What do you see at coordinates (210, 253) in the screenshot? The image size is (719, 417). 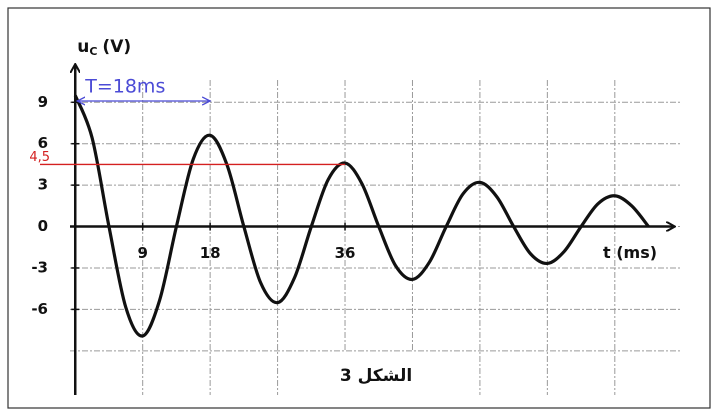 I see `x-tick-label: 18` at bounding box center [210, 253].